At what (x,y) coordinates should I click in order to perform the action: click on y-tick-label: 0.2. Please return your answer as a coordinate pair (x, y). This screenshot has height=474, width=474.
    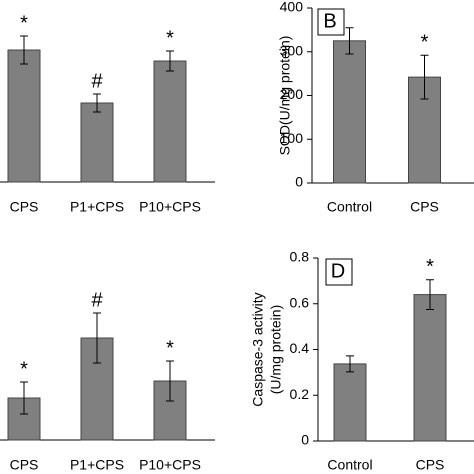
    Looking at the image, I should click on (300, 394).